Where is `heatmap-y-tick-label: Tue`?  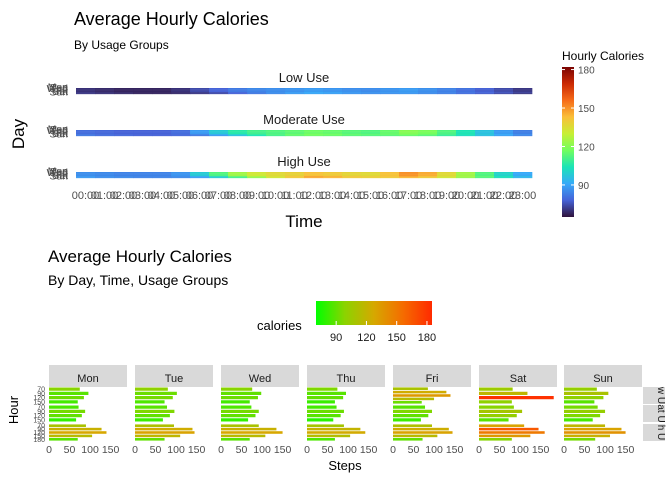 heatmap-y-tick-label: Tue is located at coordinates (59, 88).